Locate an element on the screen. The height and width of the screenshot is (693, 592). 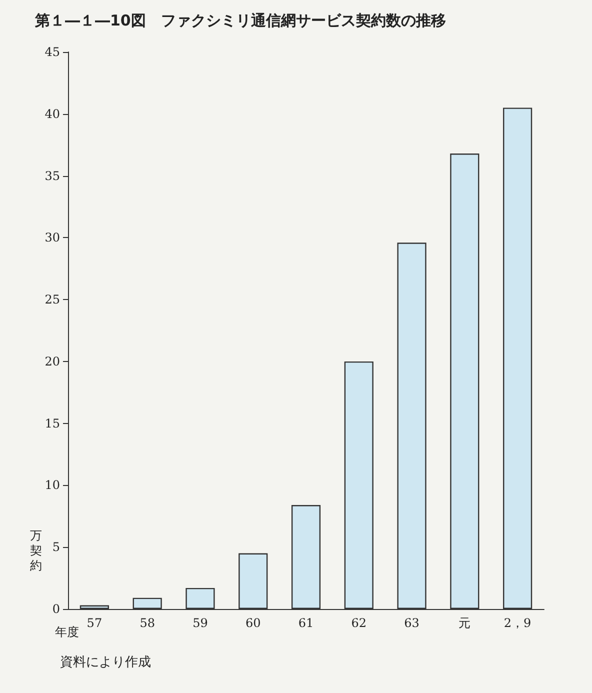
y-axis-title: 万契約 is located at coordinates (36, 550).